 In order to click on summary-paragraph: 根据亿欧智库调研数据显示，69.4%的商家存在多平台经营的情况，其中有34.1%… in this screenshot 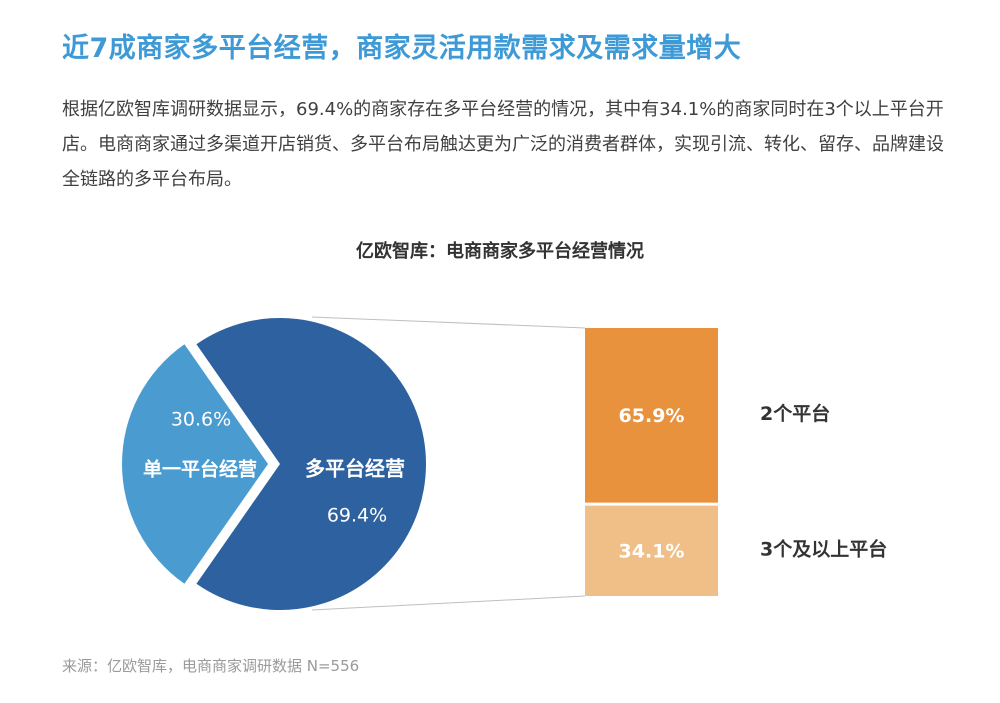, I will do `click(503, 144)`.